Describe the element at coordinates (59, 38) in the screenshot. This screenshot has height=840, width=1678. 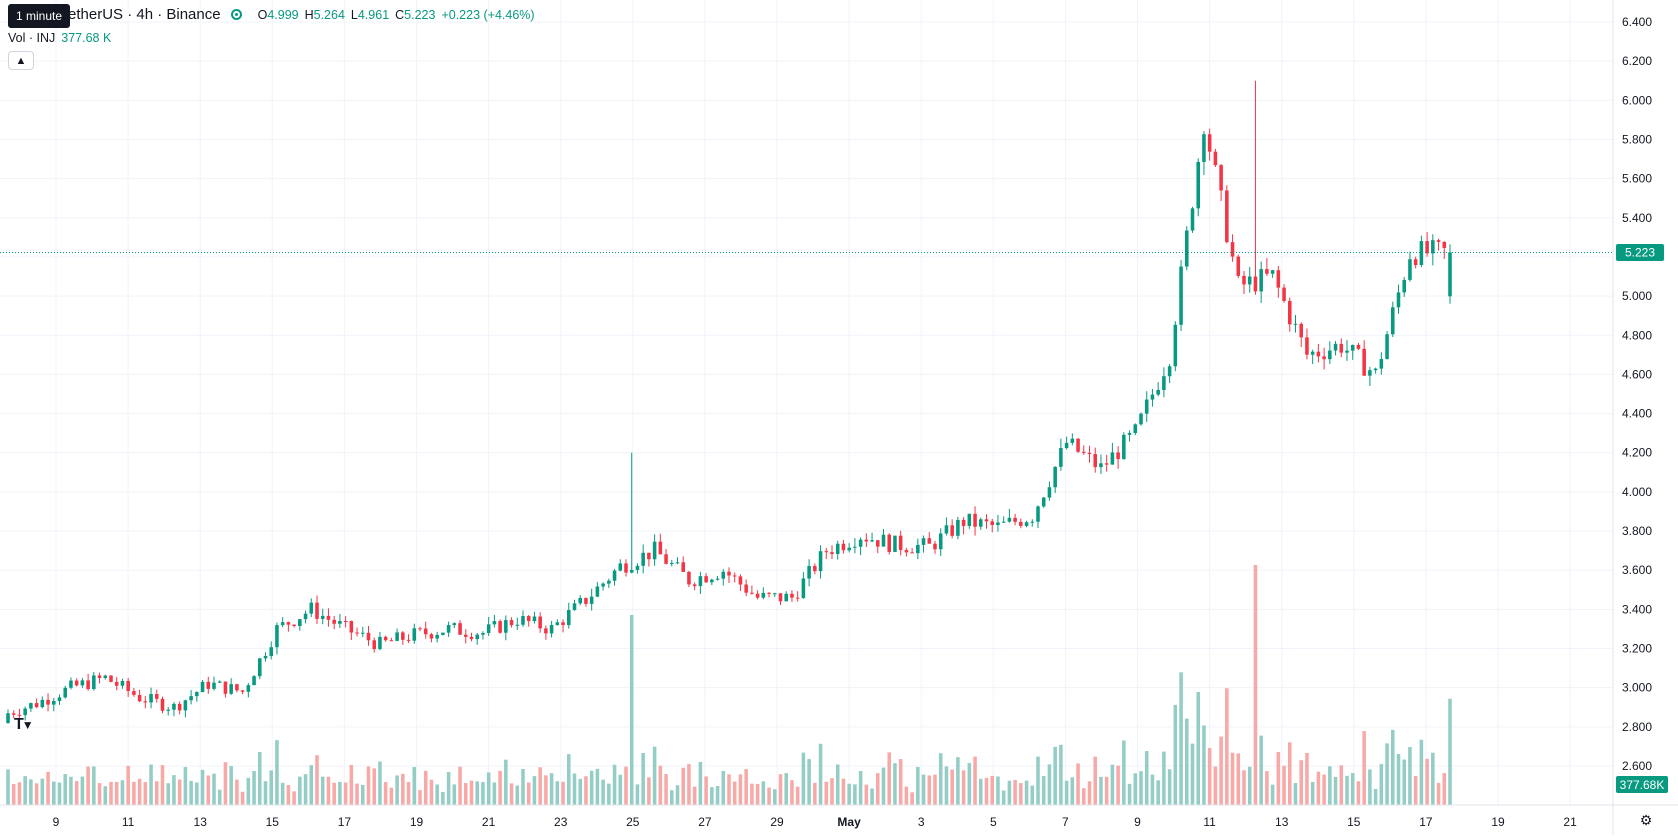
I see `volume-legend: Vol · INJ 377.68 K` at that location.